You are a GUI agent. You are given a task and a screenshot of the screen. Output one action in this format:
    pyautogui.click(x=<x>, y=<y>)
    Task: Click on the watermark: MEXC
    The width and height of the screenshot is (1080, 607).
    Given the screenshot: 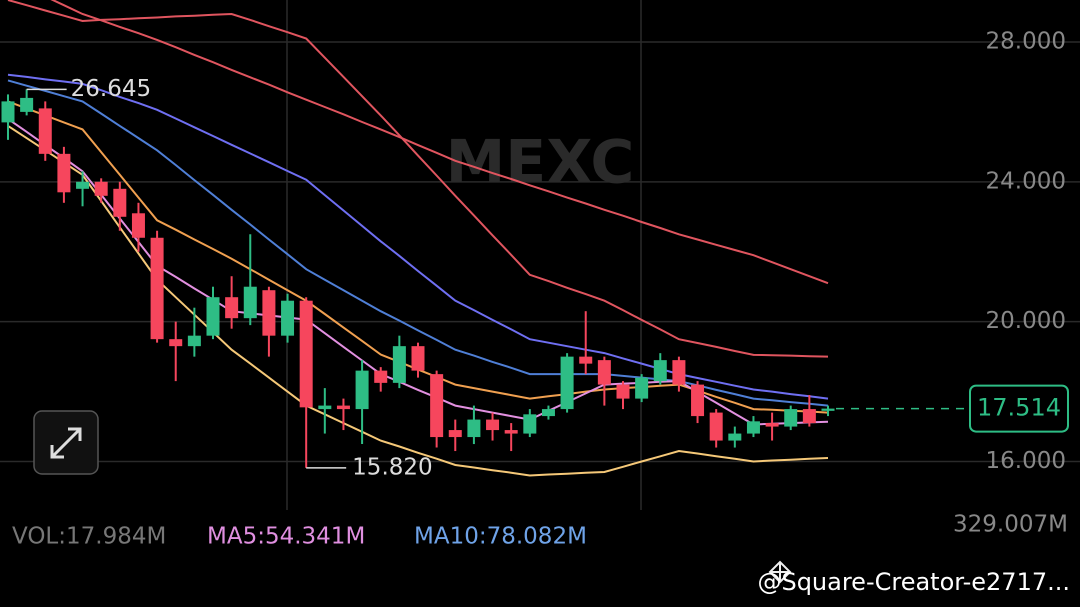 What is the action you would take?
    pyautogui.click(x=540, y=163)
    